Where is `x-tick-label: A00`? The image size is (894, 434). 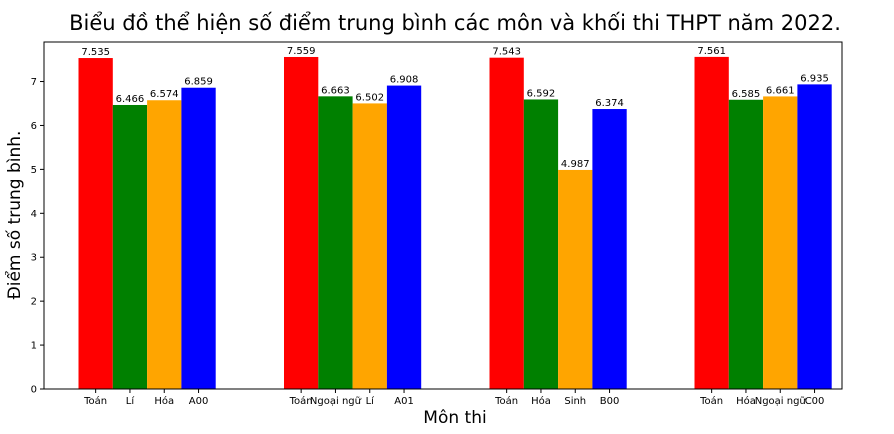 x-tick-label: A00 is located at coordinates (199, 401).